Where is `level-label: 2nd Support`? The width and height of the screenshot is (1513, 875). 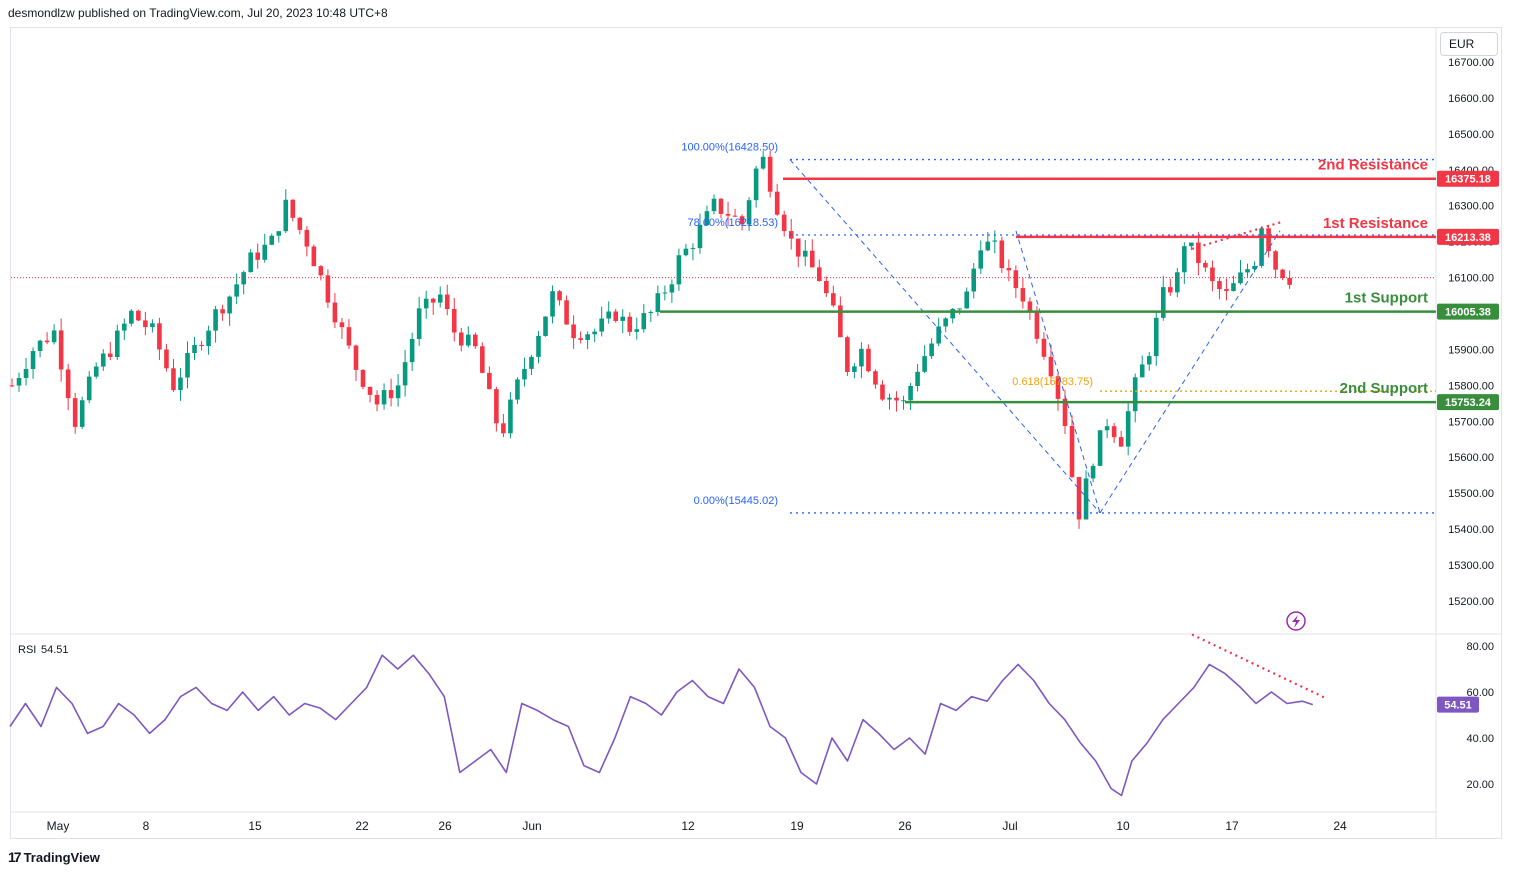 level-label: 2nd Support is located at coordinates (1384, 388).